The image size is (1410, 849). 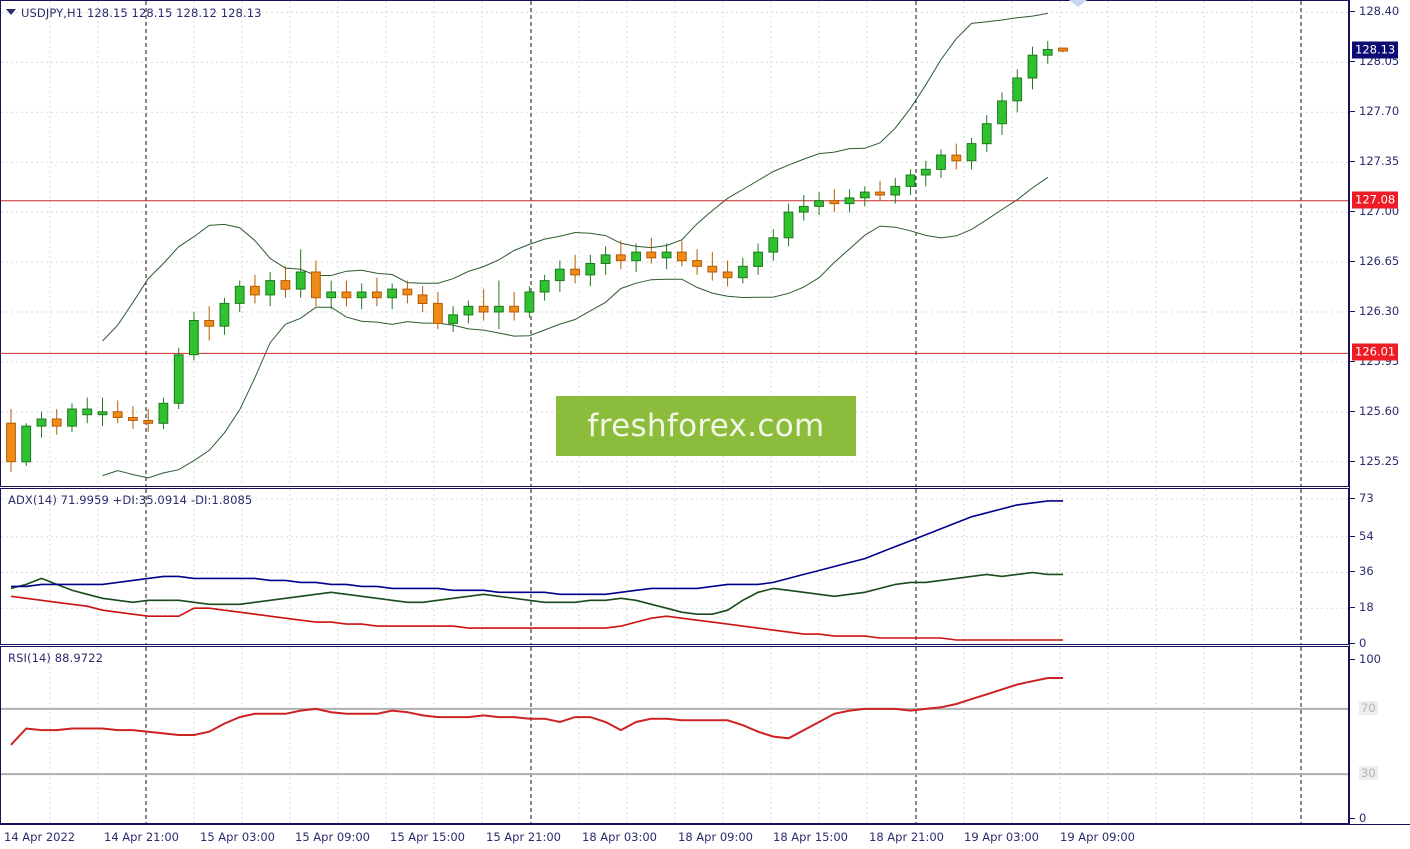 What do you see at coordinates (1379, 11) in the screenshot?
I see `scale-tick-label: 128.40` at bounding box center [1379, 11].